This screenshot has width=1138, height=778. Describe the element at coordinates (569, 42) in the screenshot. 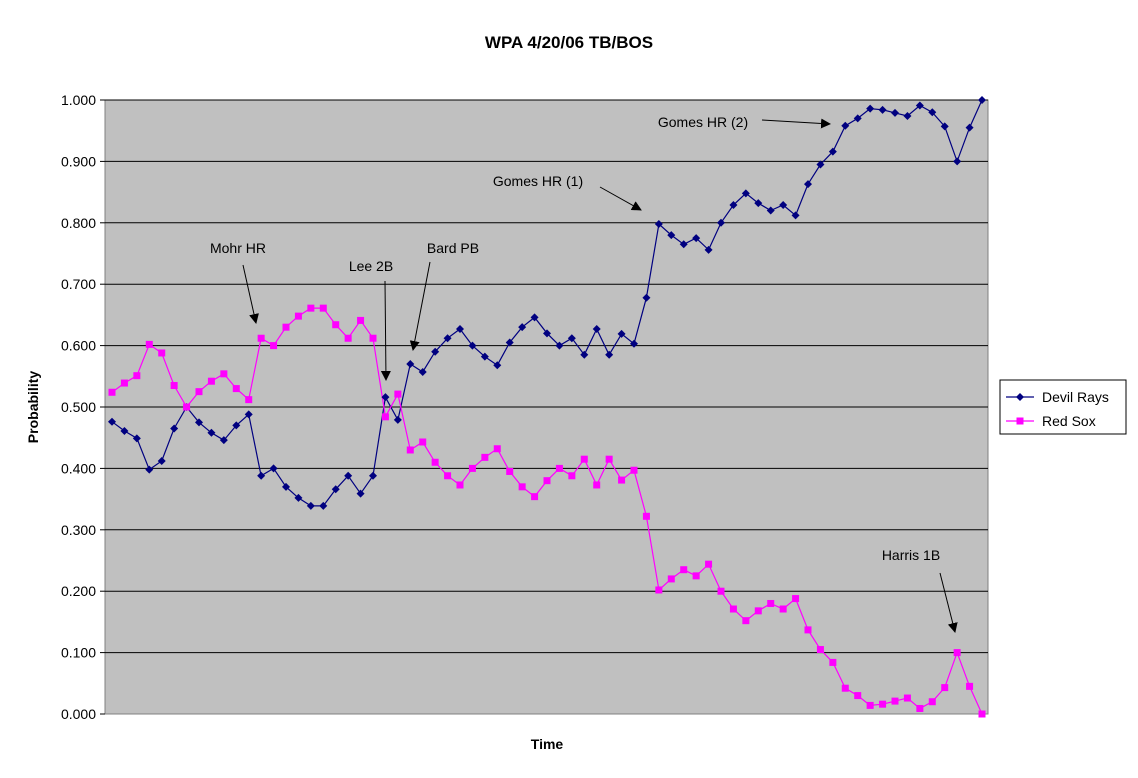

I see `chart-title: WPA 4/20/06 TB/BOS` at that location.